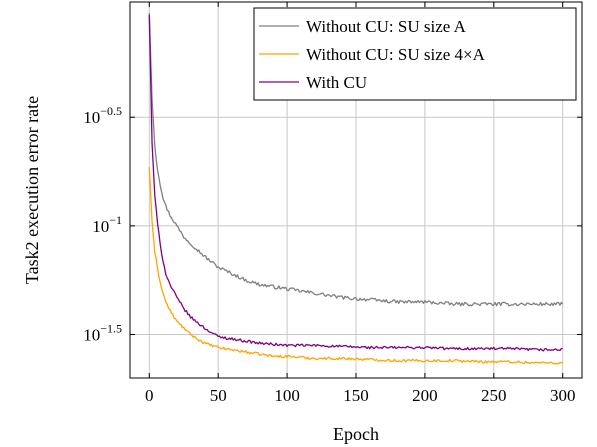 The image size is (597, 447). I want to click on x-tick-label: 50, so click(218, 395).